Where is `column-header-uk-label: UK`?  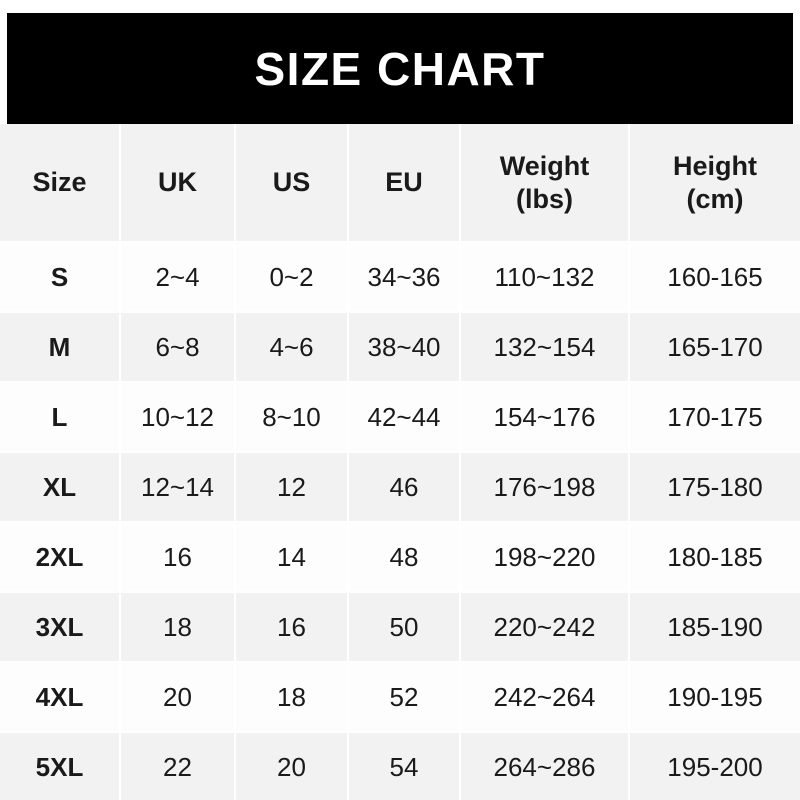 column-header-uk-label: UK is located at coordinates (177, 182).